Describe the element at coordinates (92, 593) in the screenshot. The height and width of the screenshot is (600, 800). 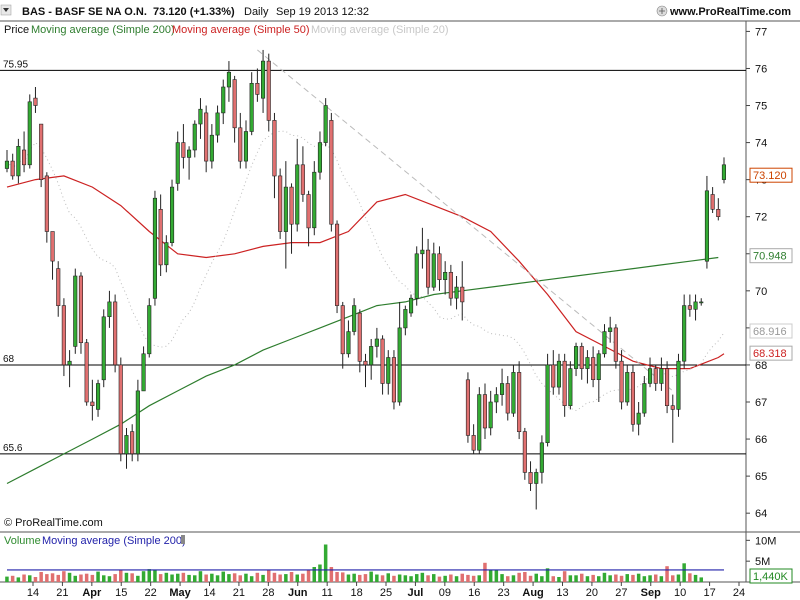
I see `x-tick-label: Apr` at that location.